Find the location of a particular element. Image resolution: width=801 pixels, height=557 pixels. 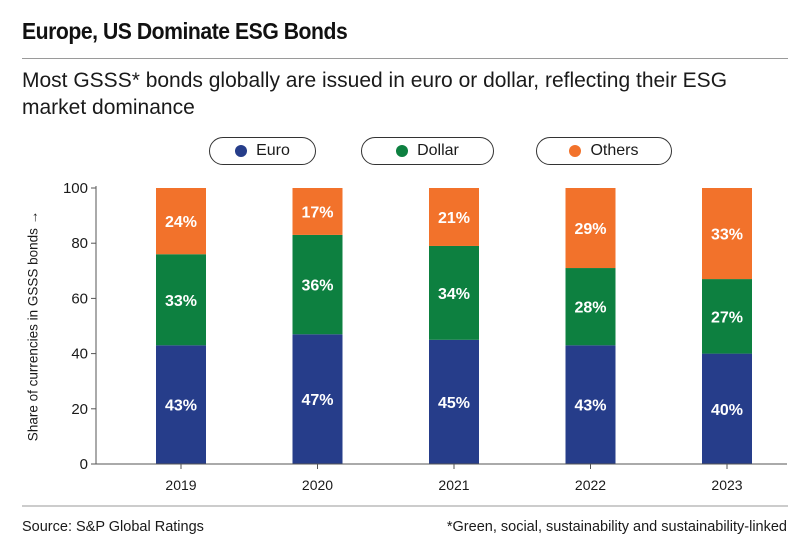

data-label-dollar-2019: 33% is located at coordinates (181, 301).